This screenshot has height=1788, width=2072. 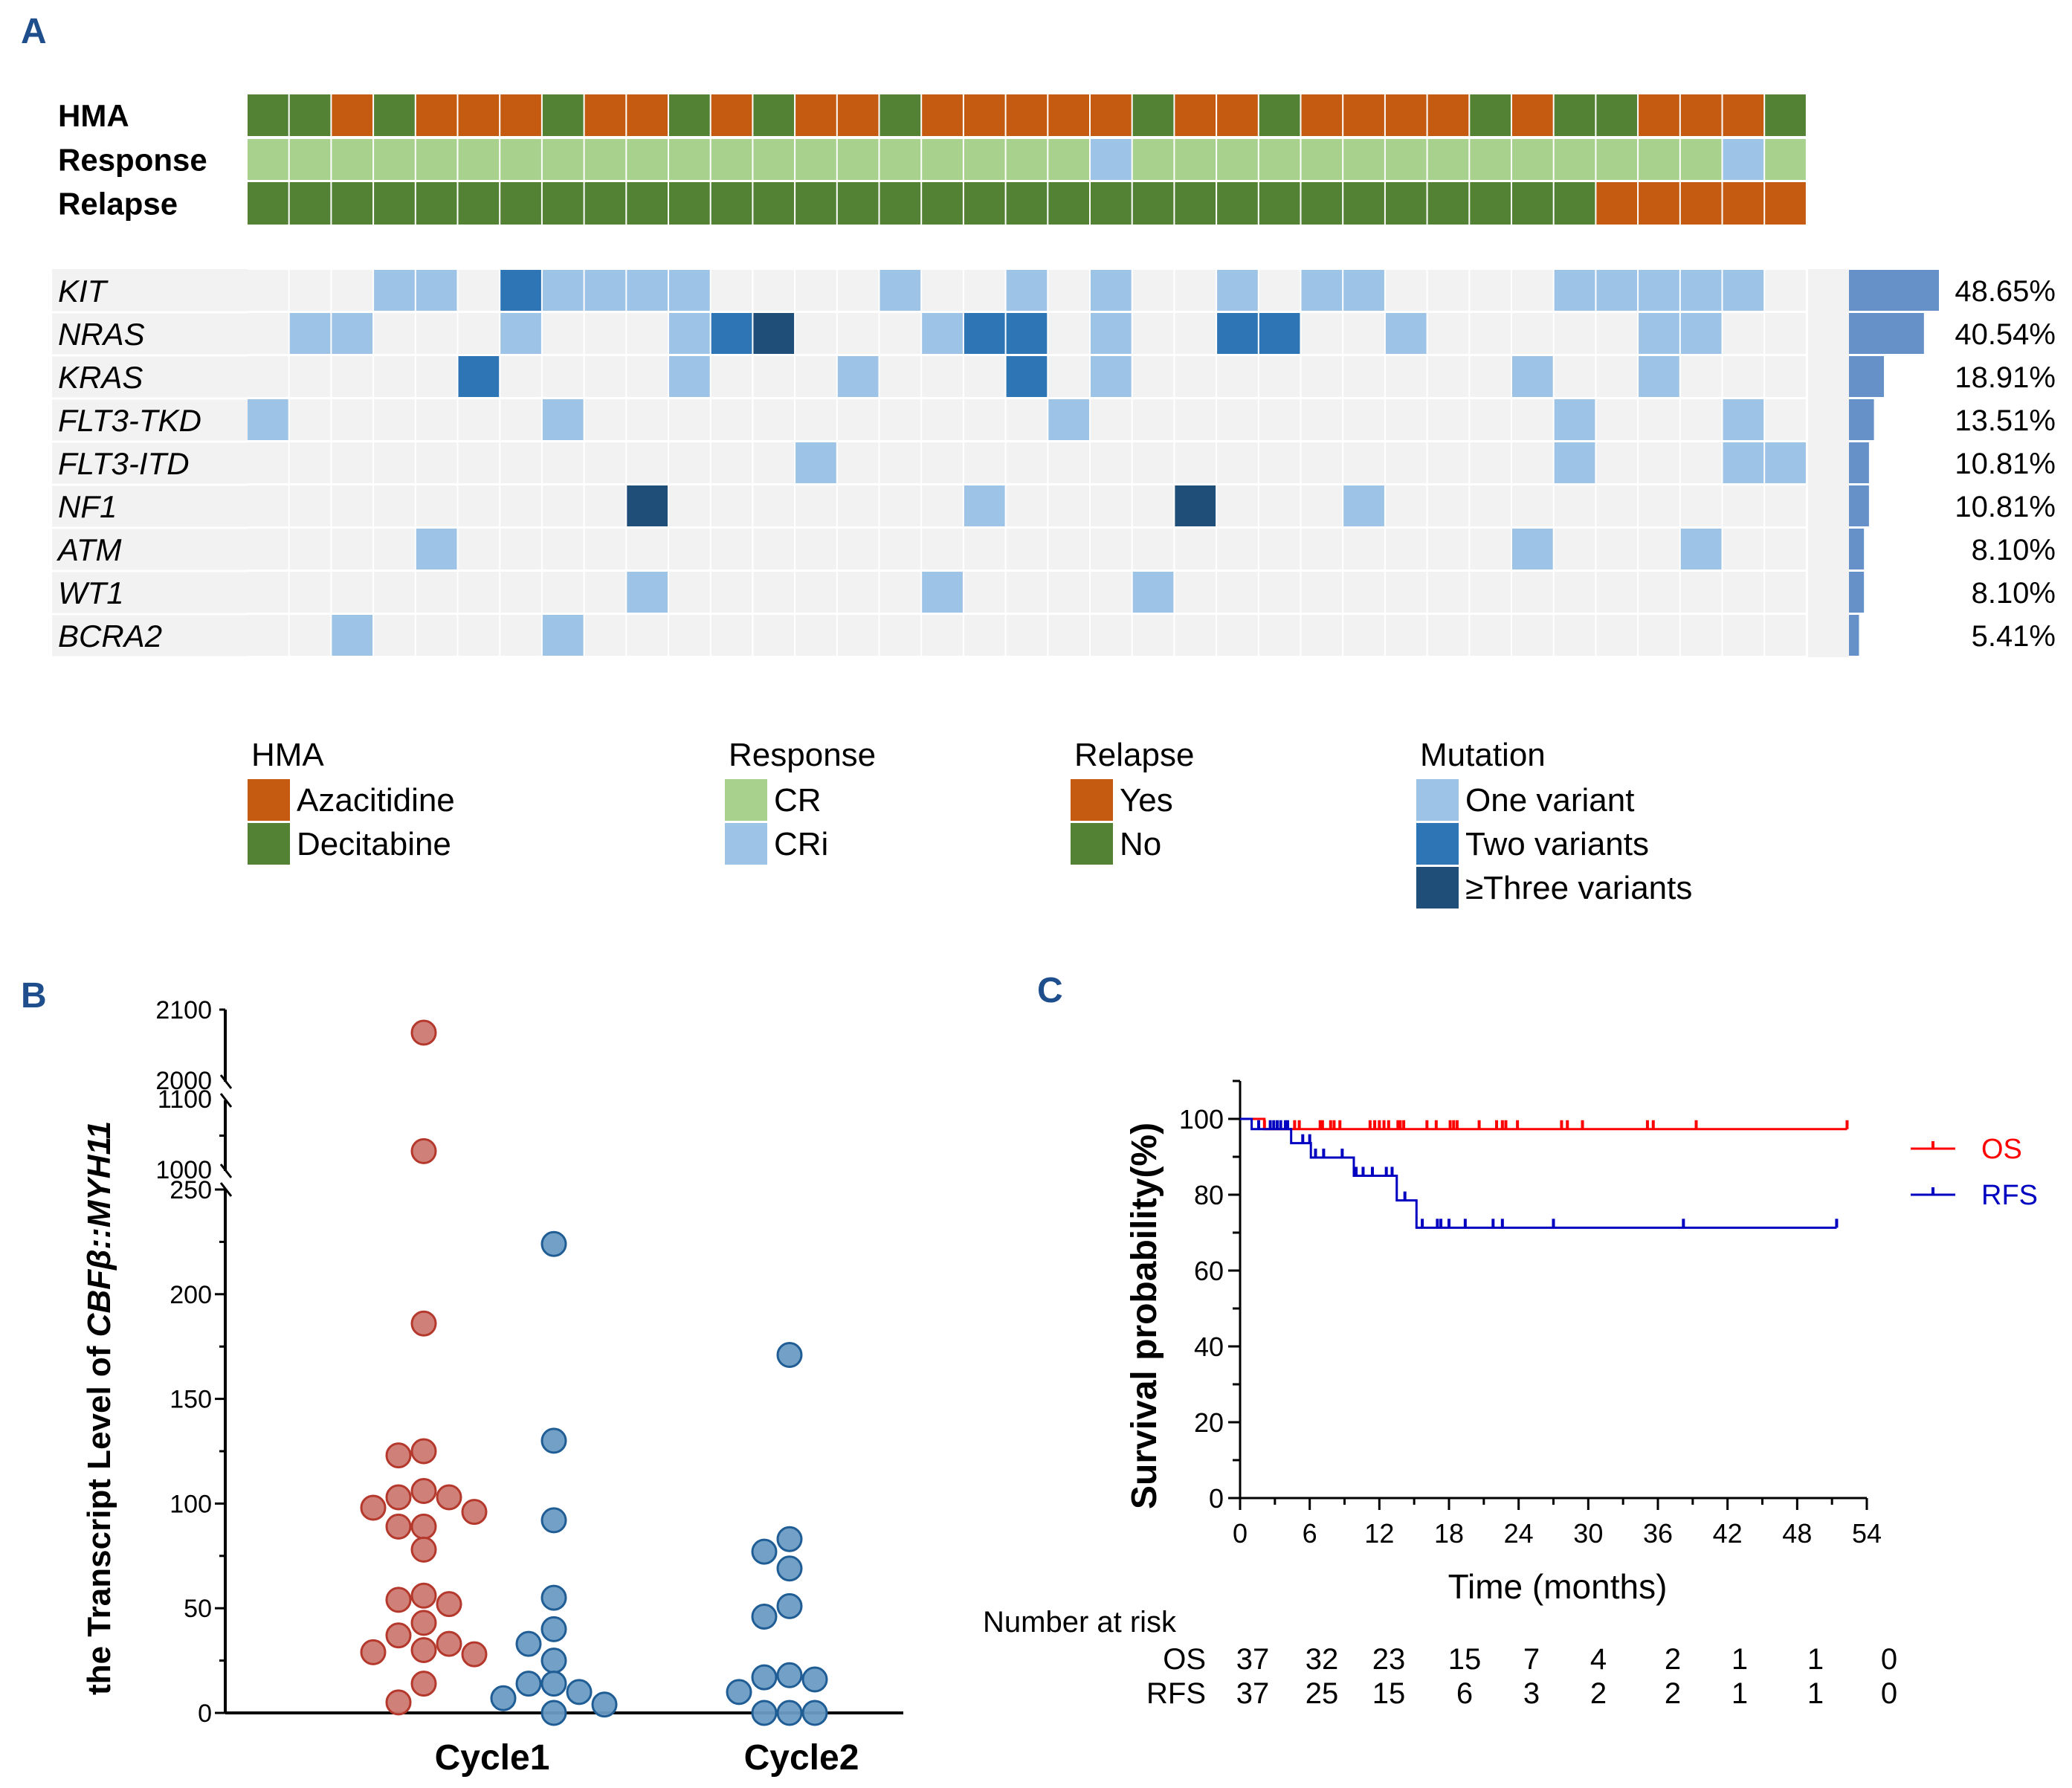 What do you see at coordinates (1379, 1534) in the screenshot?
I see `x-tick-label: 12` at bounding box center [1379, 1534].